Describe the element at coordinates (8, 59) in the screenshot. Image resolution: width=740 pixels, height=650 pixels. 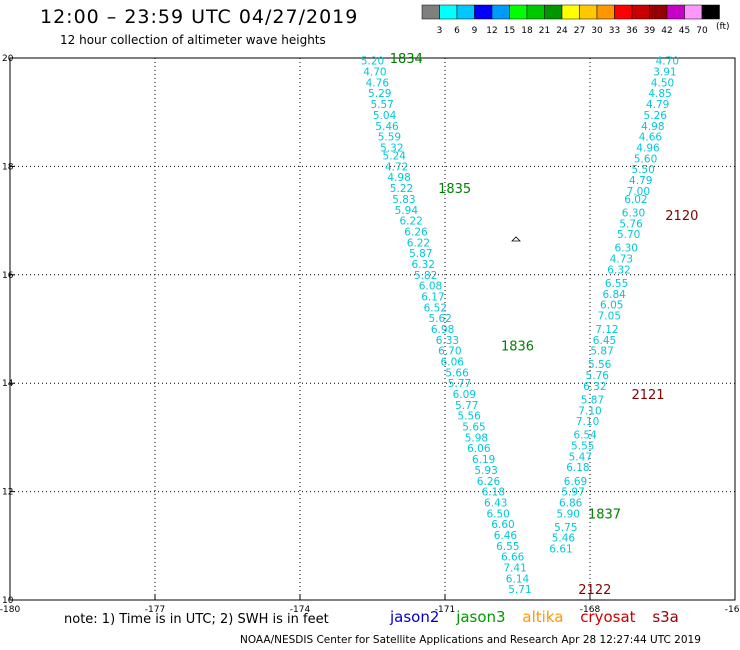
I see `y-tick-label: 20` at that location.